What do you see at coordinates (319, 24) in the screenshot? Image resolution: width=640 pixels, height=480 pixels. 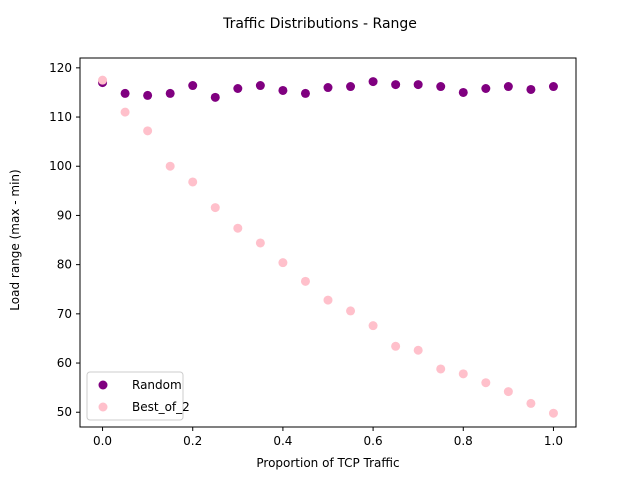 I see `chart-title: Traffic Distributions - Range` at bounding box center [319, 24].